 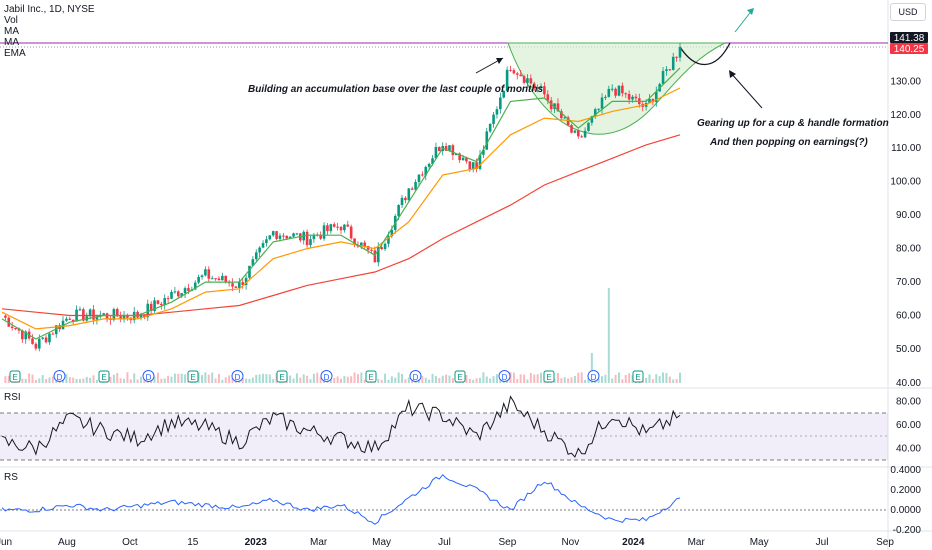 I want to click on event-marker-label: E, so click(x=103, y=377).